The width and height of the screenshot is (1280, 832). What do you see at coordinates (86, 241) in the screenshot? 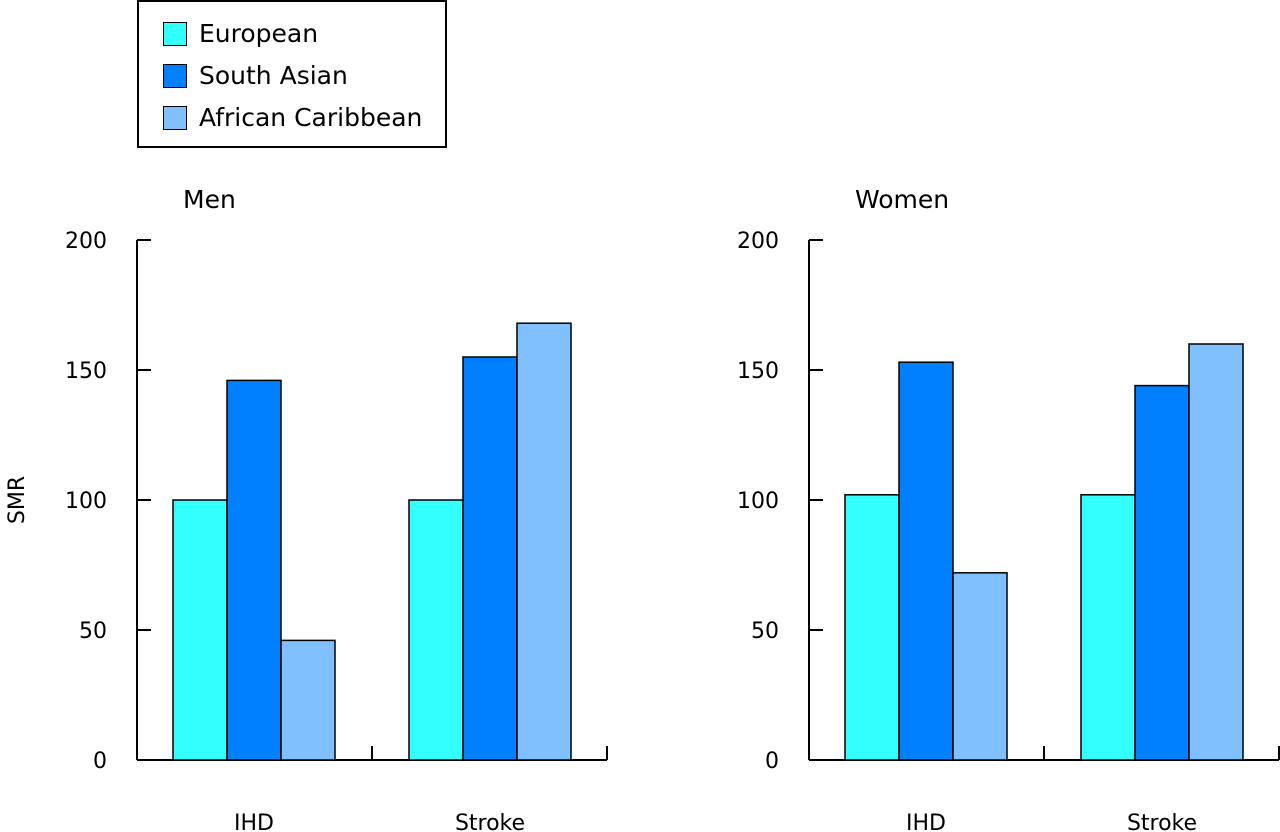
I see `men-y-tick-label-200: 200` at bounding box center [86, 241].